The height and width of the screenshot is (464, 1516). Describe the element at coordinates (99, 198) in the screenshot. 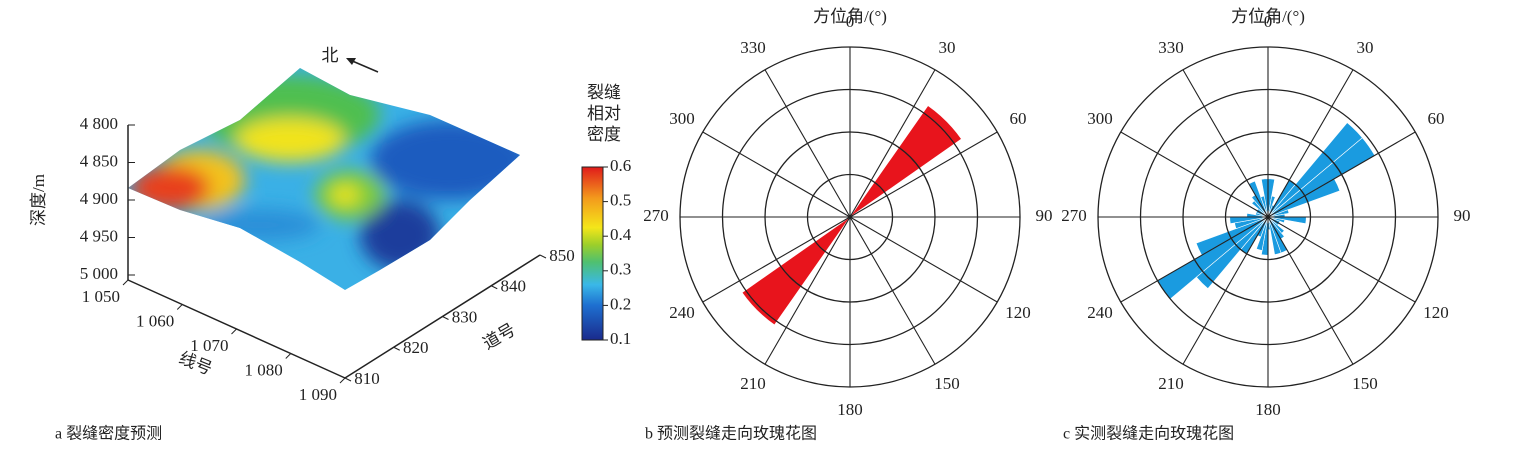

I see `y-tick-label: 4 900` at that location.